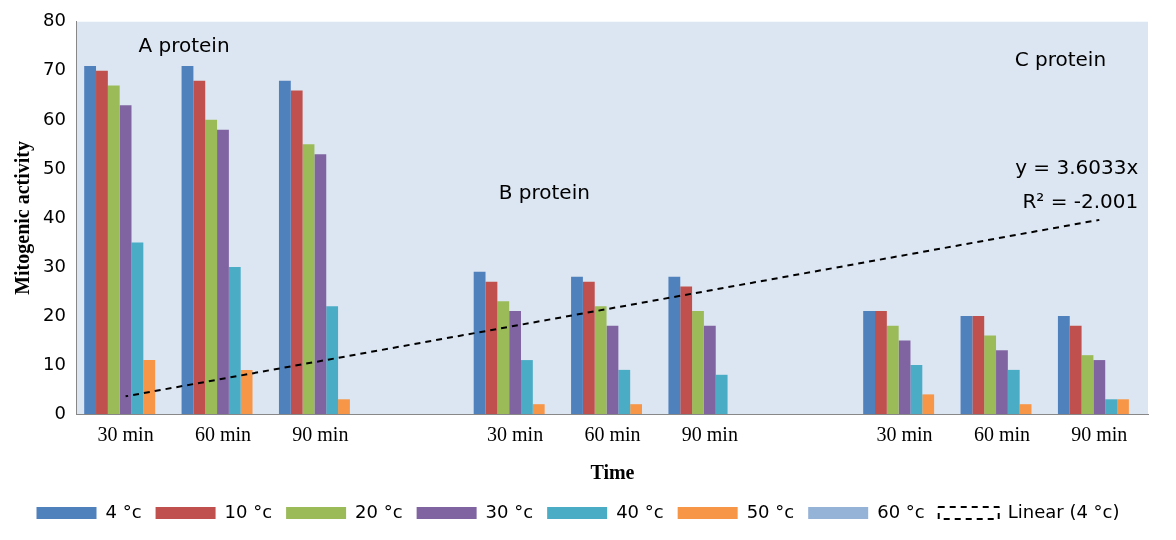 The width and height of the screenshot is (1176, 540). Describe the element at coordinates (770, 511) in the screenshot. I see `legend-label: 50 °c` at that location.